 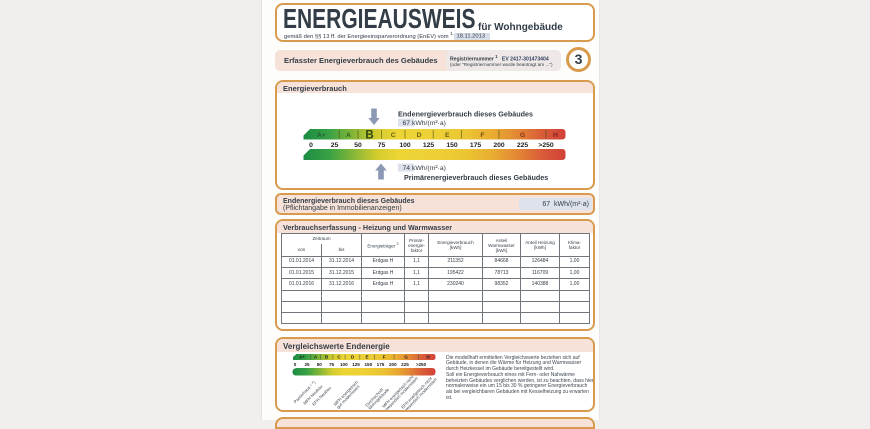 I want to click on svg-text: 74 kWh/(m²·a), so click(x=424, y=168).